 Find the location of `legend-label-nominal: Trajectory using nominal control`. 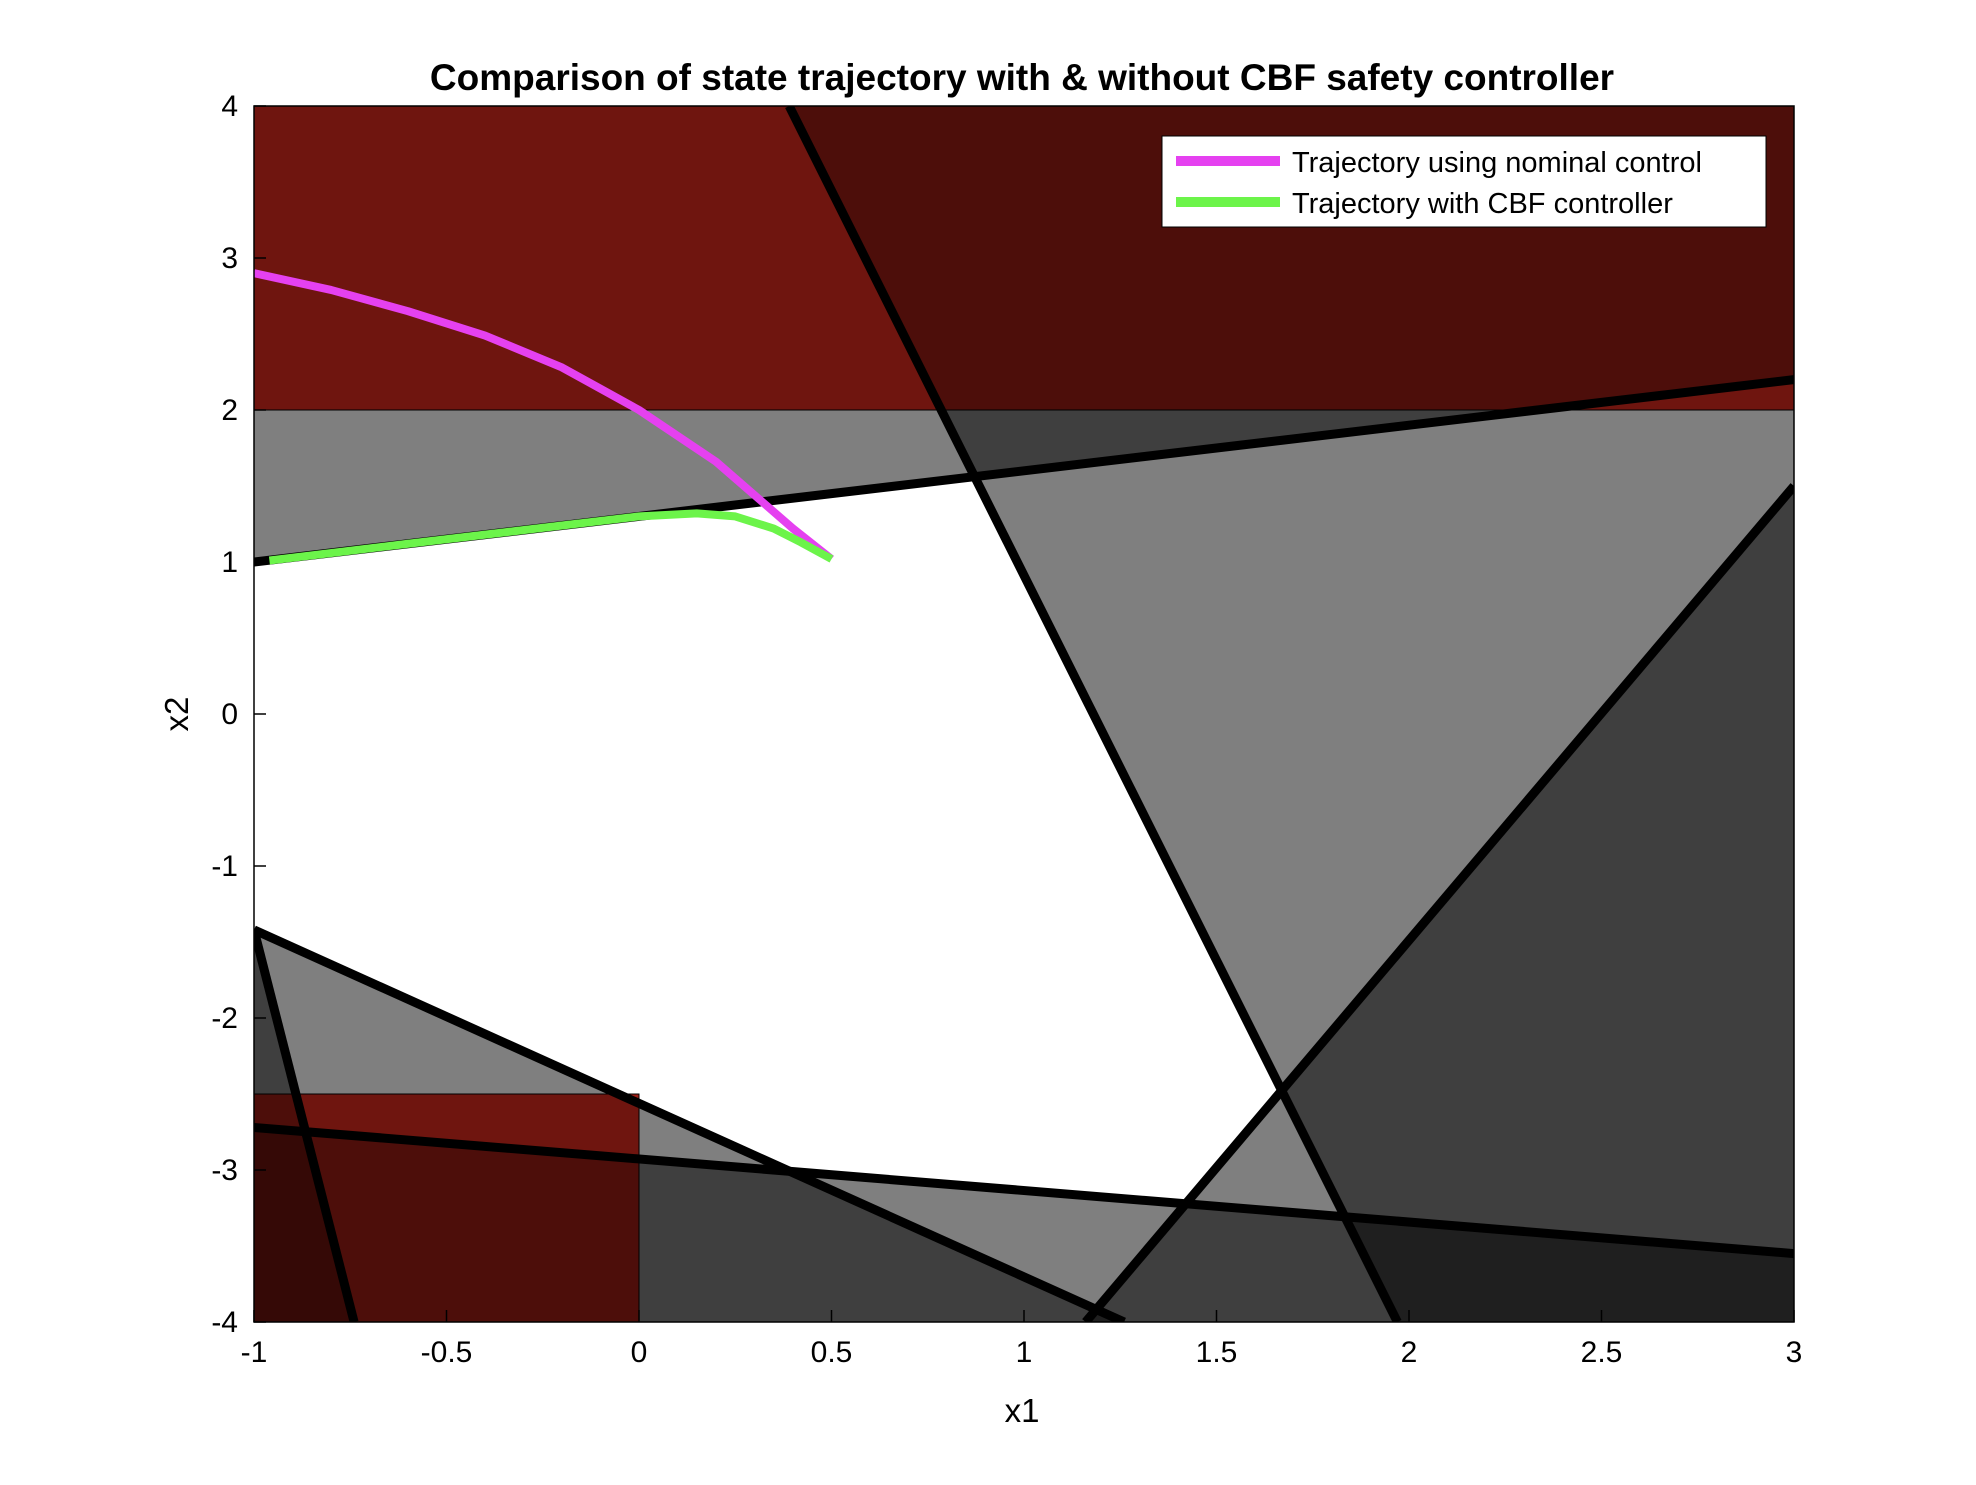

legend-label-nominal: Trajectory using nominal control is located at coordinates (1497, 163).